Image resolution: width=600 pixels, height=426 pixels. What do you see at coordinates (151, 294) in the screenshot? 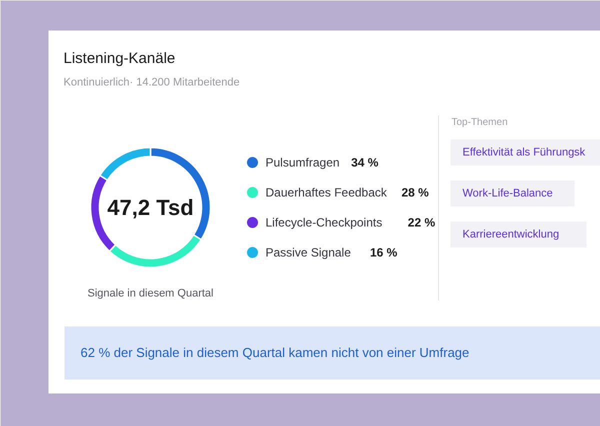
I see `text: Signale in diesem Quartal` at bounding box center [151, 294].